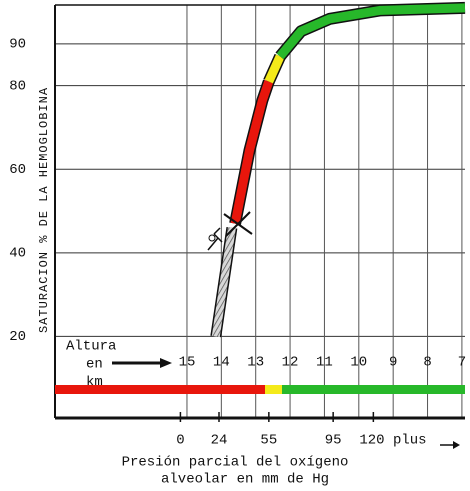  I want to click on altitude-tick-label: 14, so click(221, 363).